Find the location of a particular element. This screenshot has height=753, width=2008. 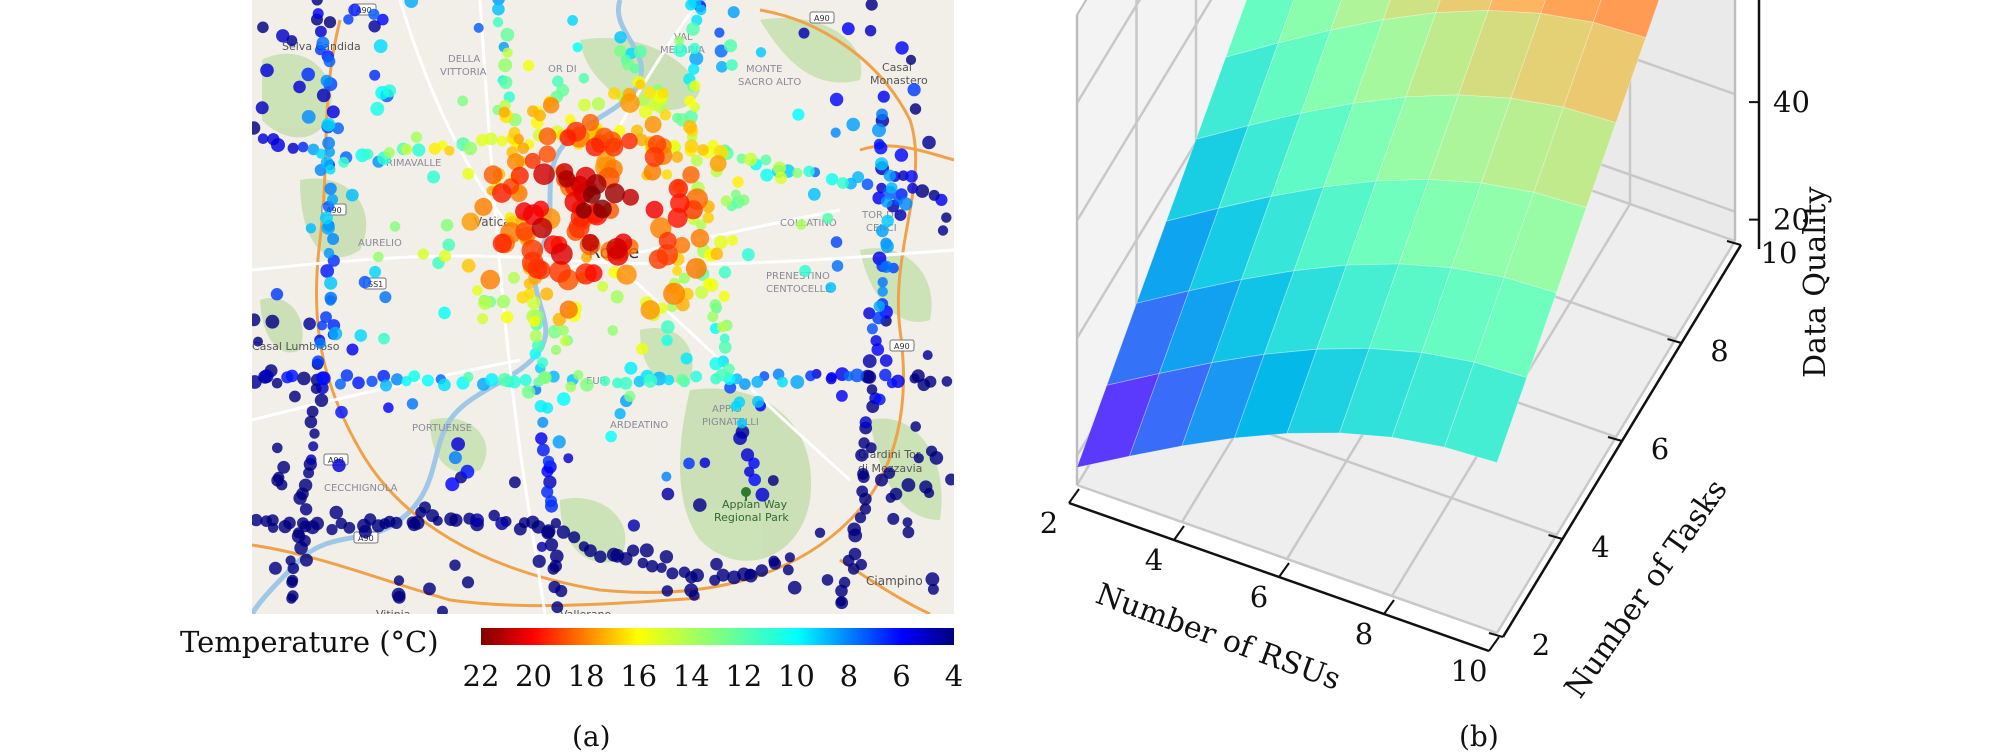

motorway-a90-south is located at coordinates (476, 575).